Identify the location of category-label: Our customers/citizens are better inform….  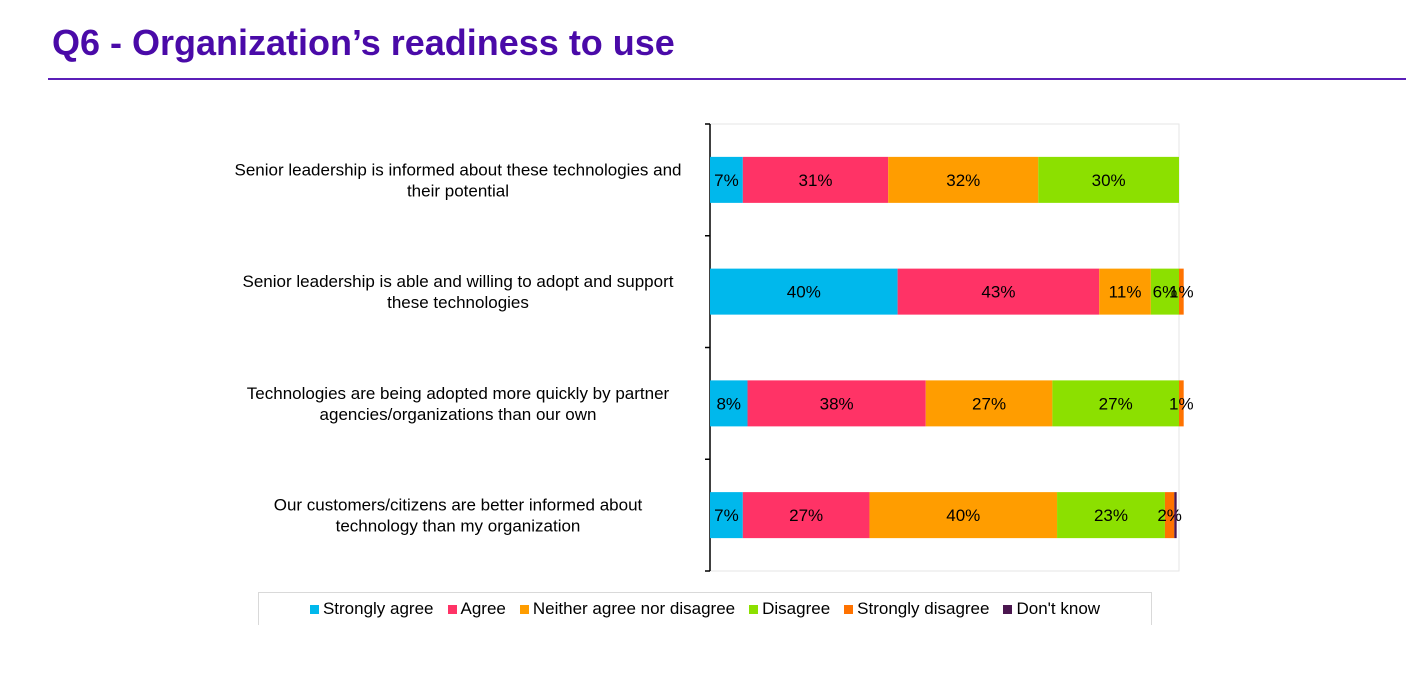
(458, 516).